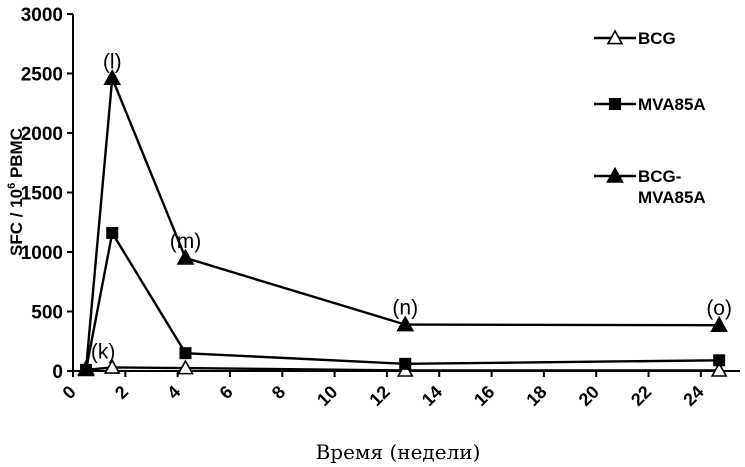 This screenshot has height=467, width=745. I want to click on legend-item: BCG, so click(635, 38).